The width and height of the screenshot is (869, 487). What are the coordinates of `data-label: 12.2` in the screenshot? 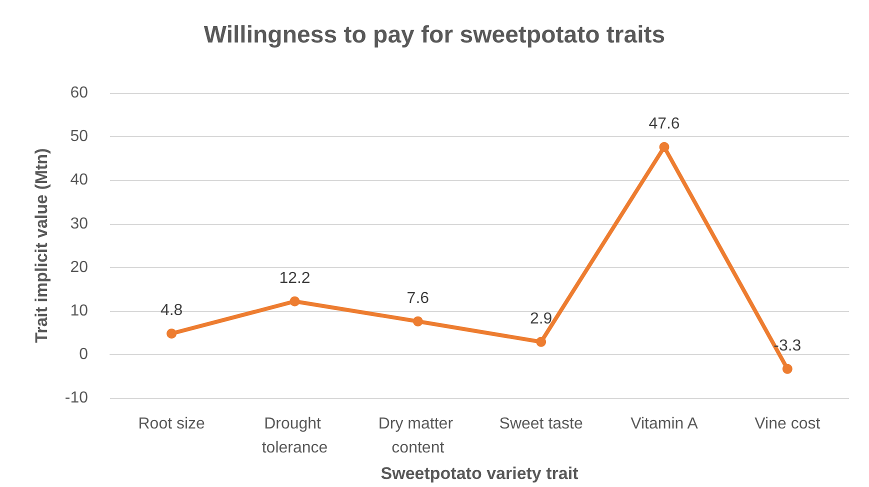 It's located at (294, 278).